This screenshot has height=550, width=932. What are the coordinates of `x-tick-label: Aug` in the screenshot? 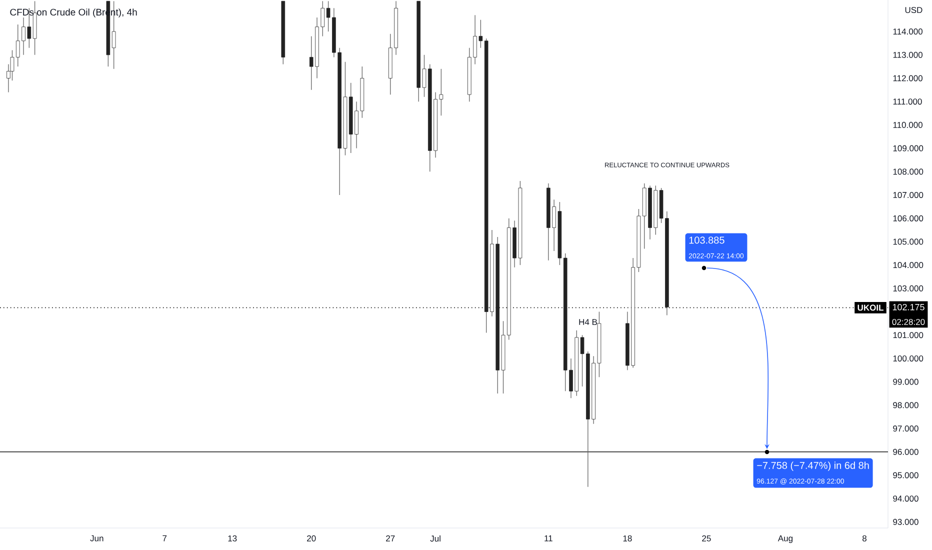 It's located at (785, 539).